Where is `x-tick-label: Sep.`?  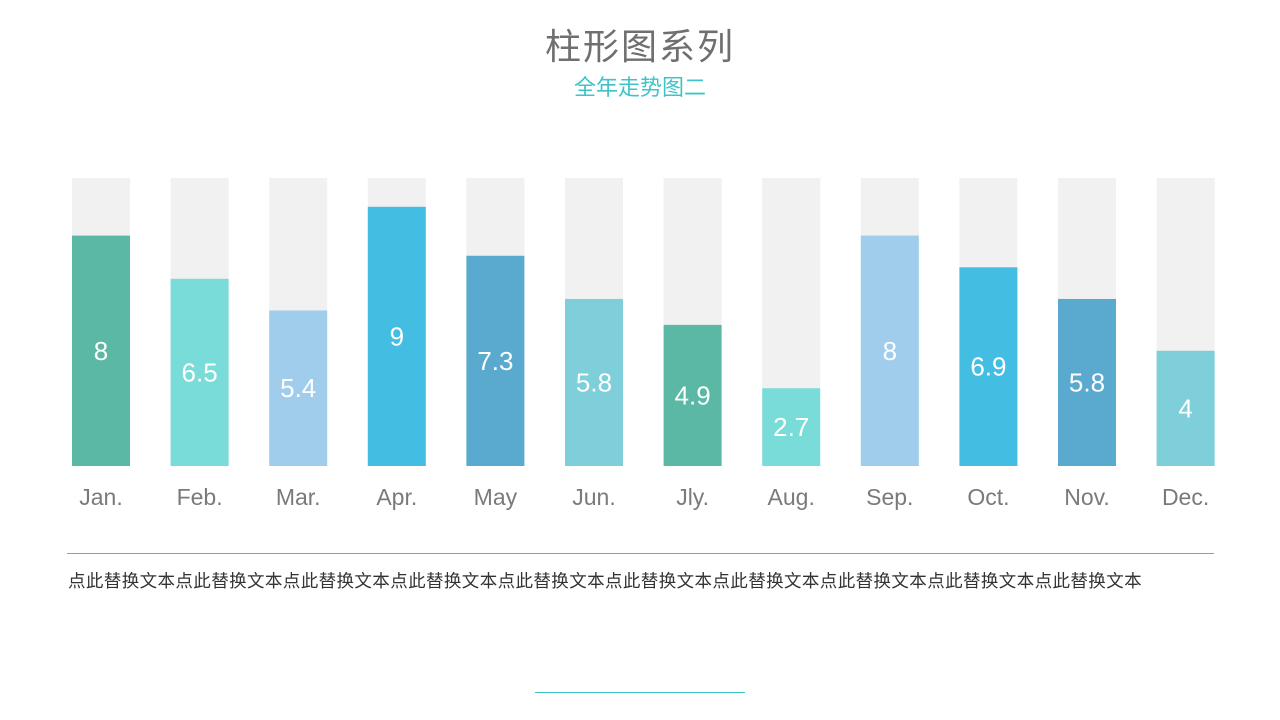 x-tick-label: Sep. is located at coordinates (889, 497).